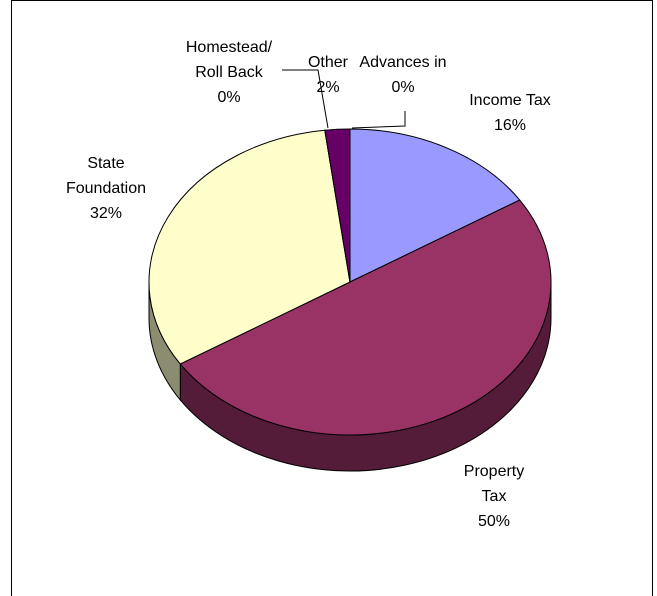  I want to click on slice-label-line: Other, so click(328, 62).